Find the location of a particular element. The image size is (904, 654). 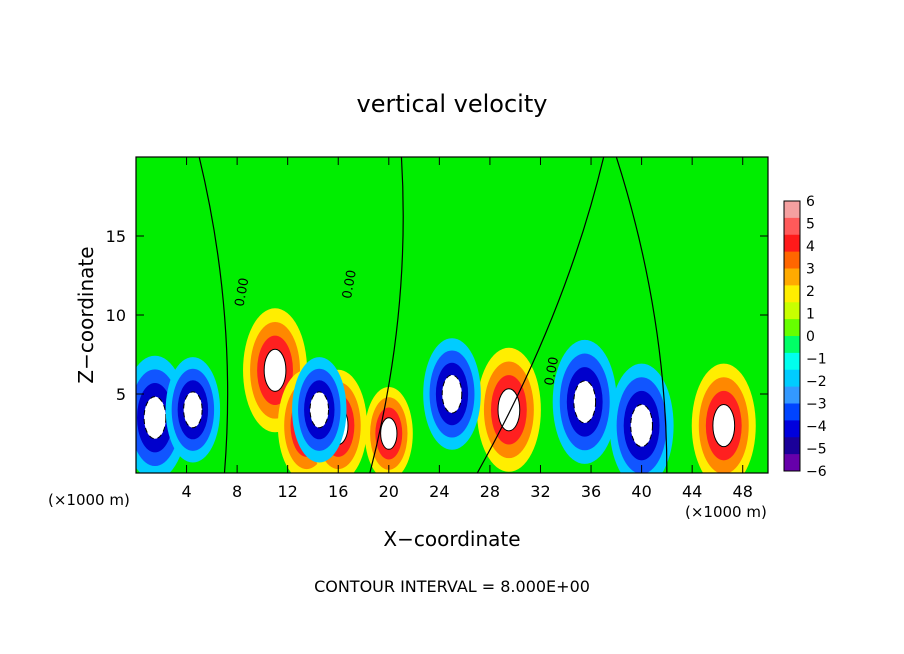

x-tick-label: 8 is located at coordinates (237, 491).